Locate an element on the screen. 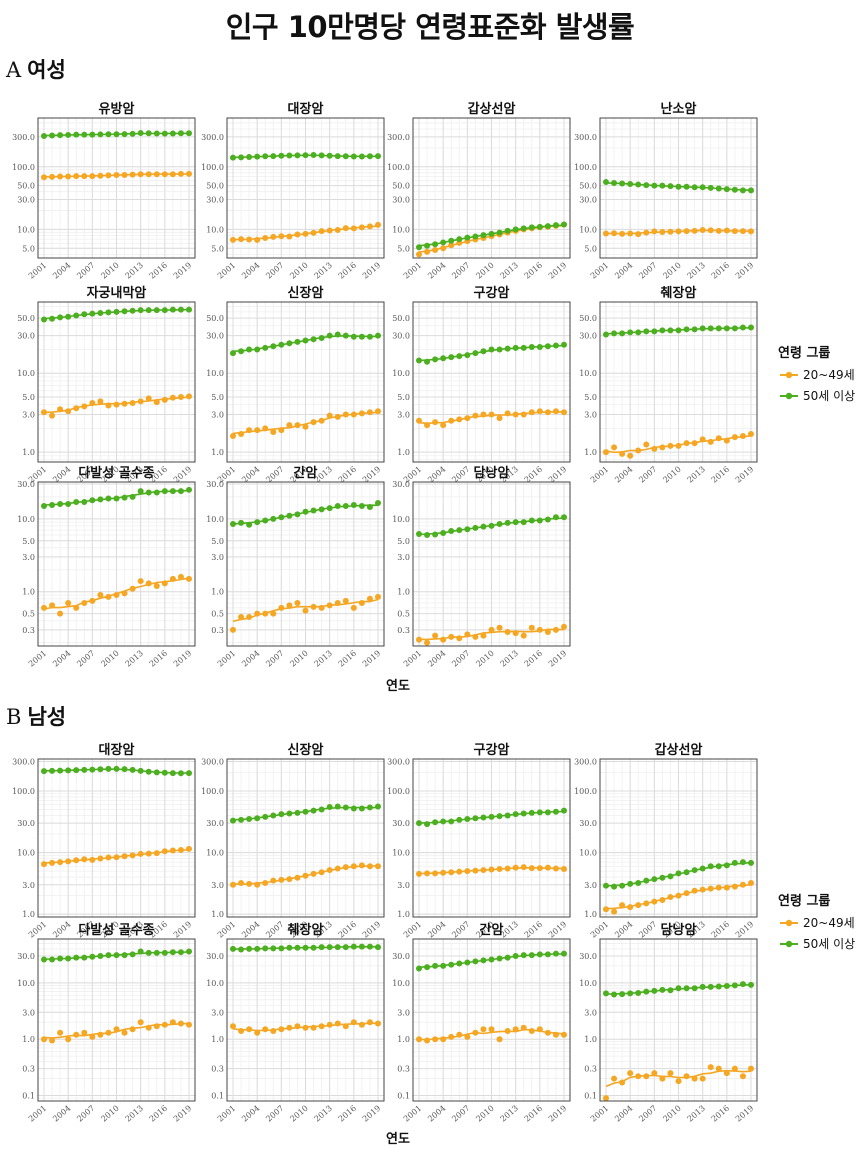 This screenshot has width=860, height=1153. panel-title: 갑상선암 is located at coordinates (679, 750).